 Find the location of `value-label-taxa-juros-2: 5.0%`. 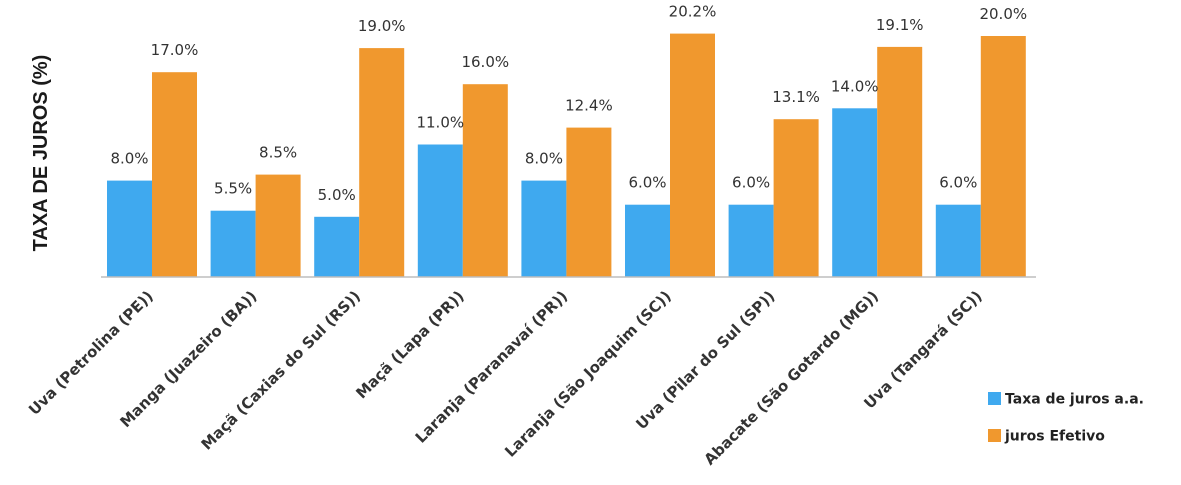

value-label-taxa-juros-2: 5.0% is located at coordinates (337, 195).